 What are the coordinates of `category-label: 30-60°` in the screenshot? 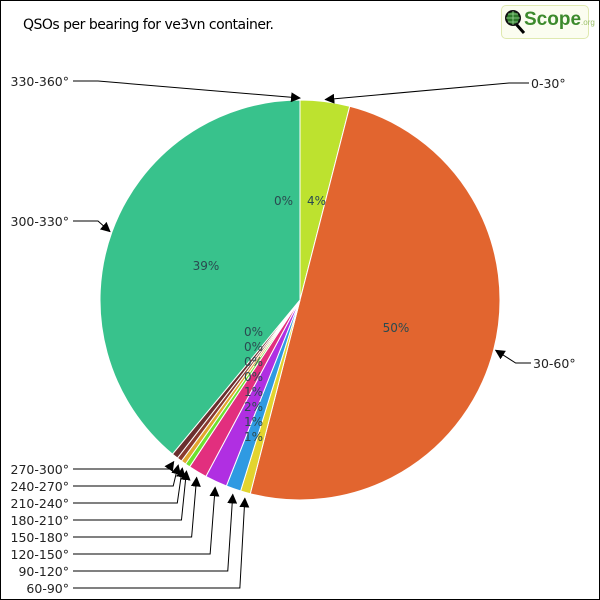 It's located at (554, 363).